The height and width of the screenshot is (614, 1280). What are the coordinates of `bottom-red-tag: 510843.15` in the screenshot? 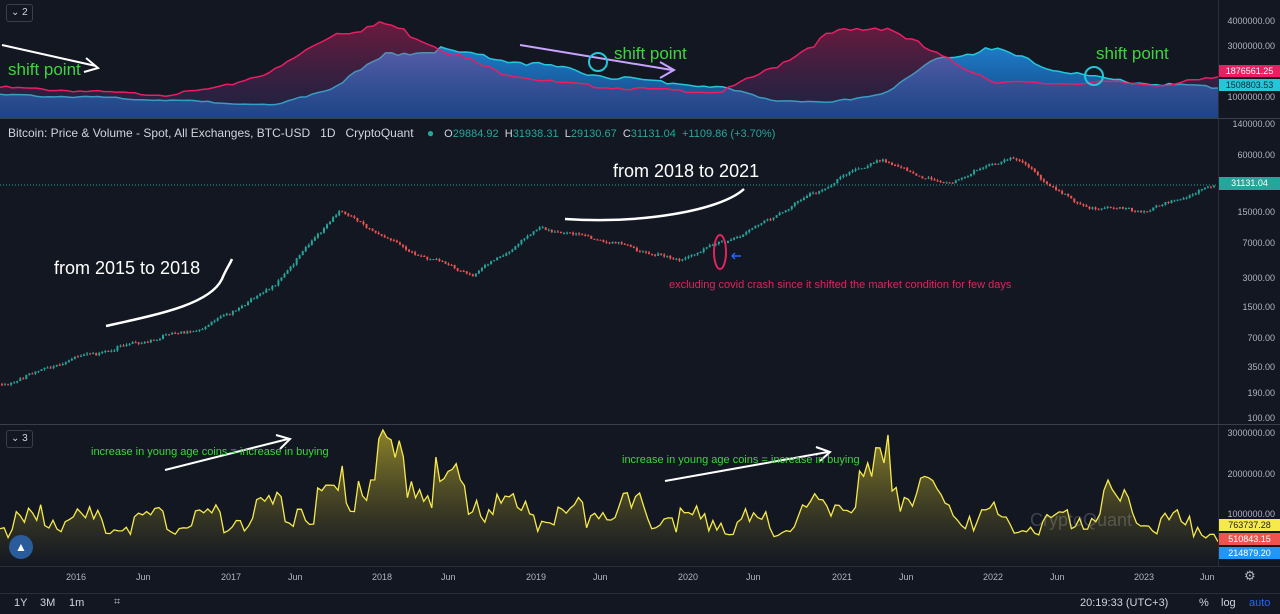 It's located at (1249, 539).